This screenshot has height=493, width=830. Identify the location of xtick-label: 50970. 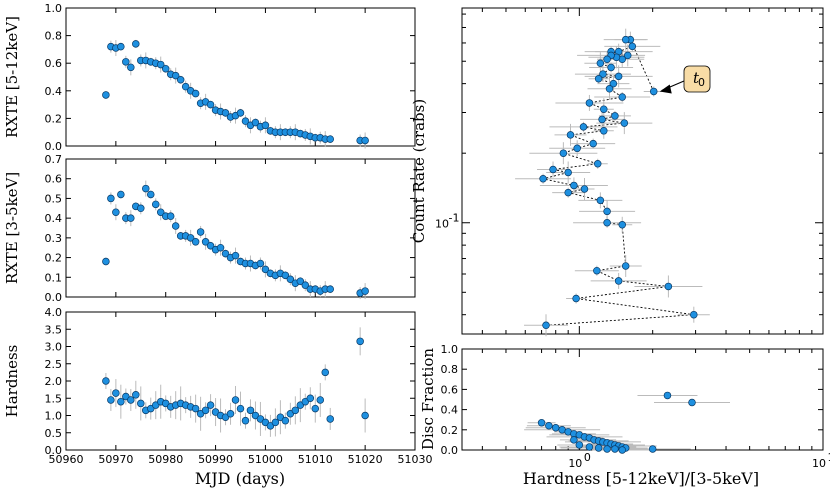
(115, 459).